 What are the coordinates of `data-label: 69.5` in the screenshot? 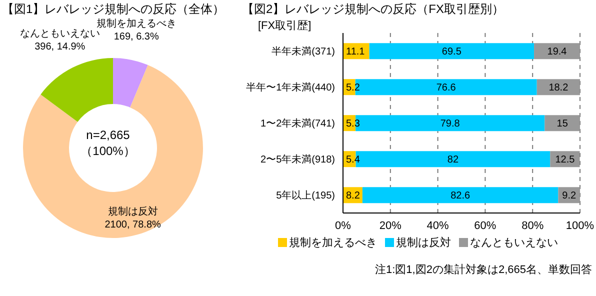 It's located at (452, 52).